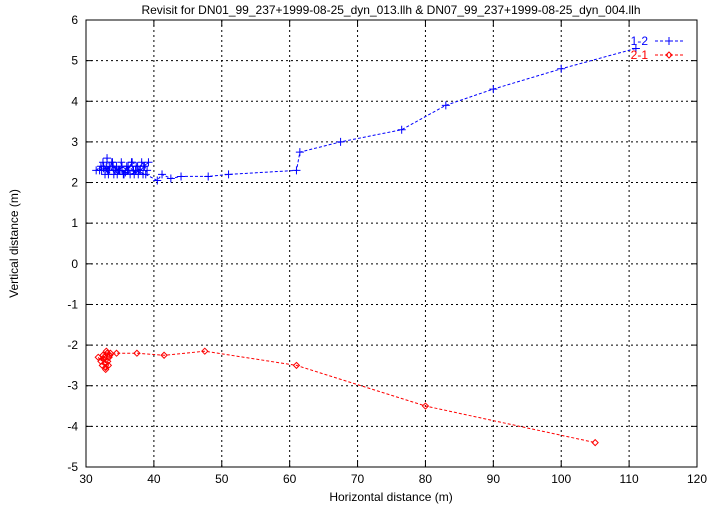  What do you see at coordinates (74, 264) in the screenshot?
I see `y-tick-label: 0` at bounding box center [74, 264].